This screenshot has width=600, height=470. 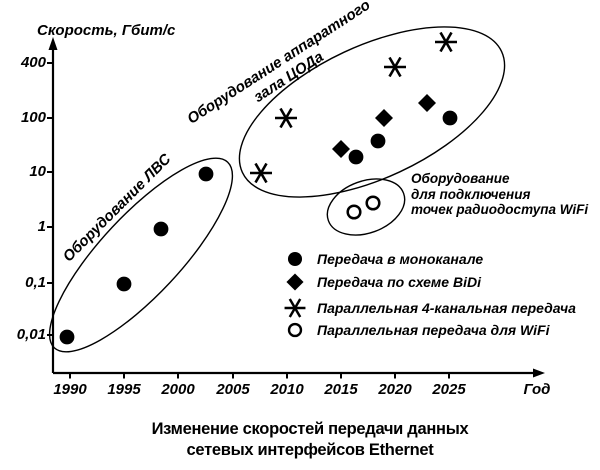 I want to click on legend-item-label: Параллельная передача для WiFi, so click(x=433, y=330).